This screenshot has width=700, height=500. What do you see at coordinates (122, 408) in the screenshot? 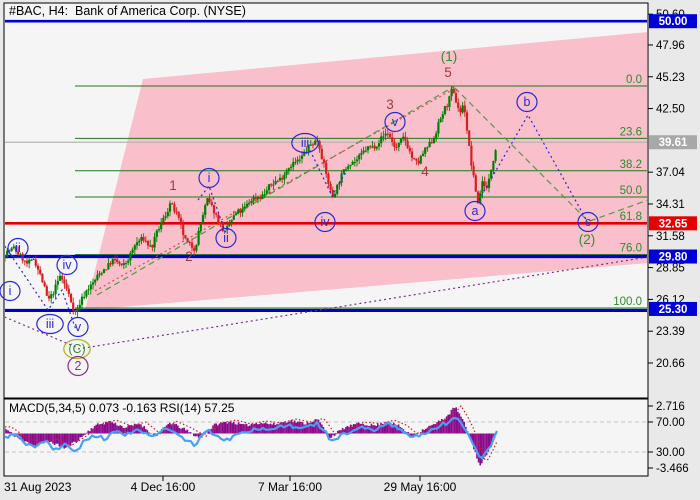
I see `indicator-label: MACD(5,34,5) 0.073 -0.163 RSI(14) 57.25` at bounding box center [122, 408].